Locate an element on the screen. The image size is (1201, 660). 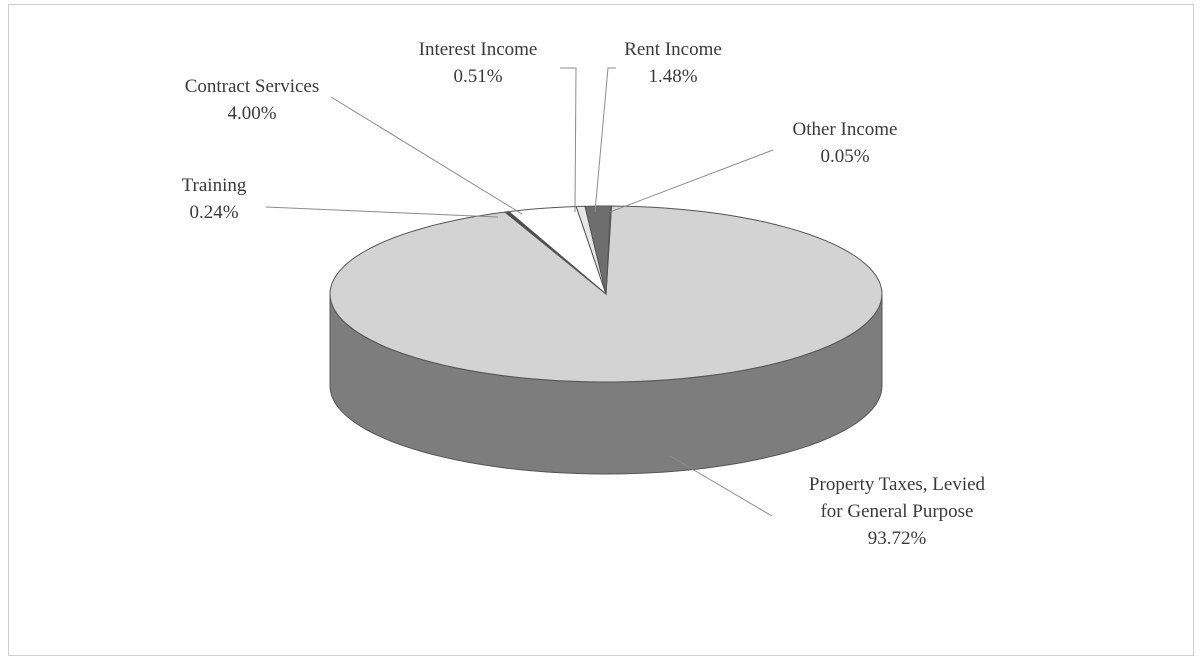
slice-value-label: 0.24% is located at coordinates (213, 212).